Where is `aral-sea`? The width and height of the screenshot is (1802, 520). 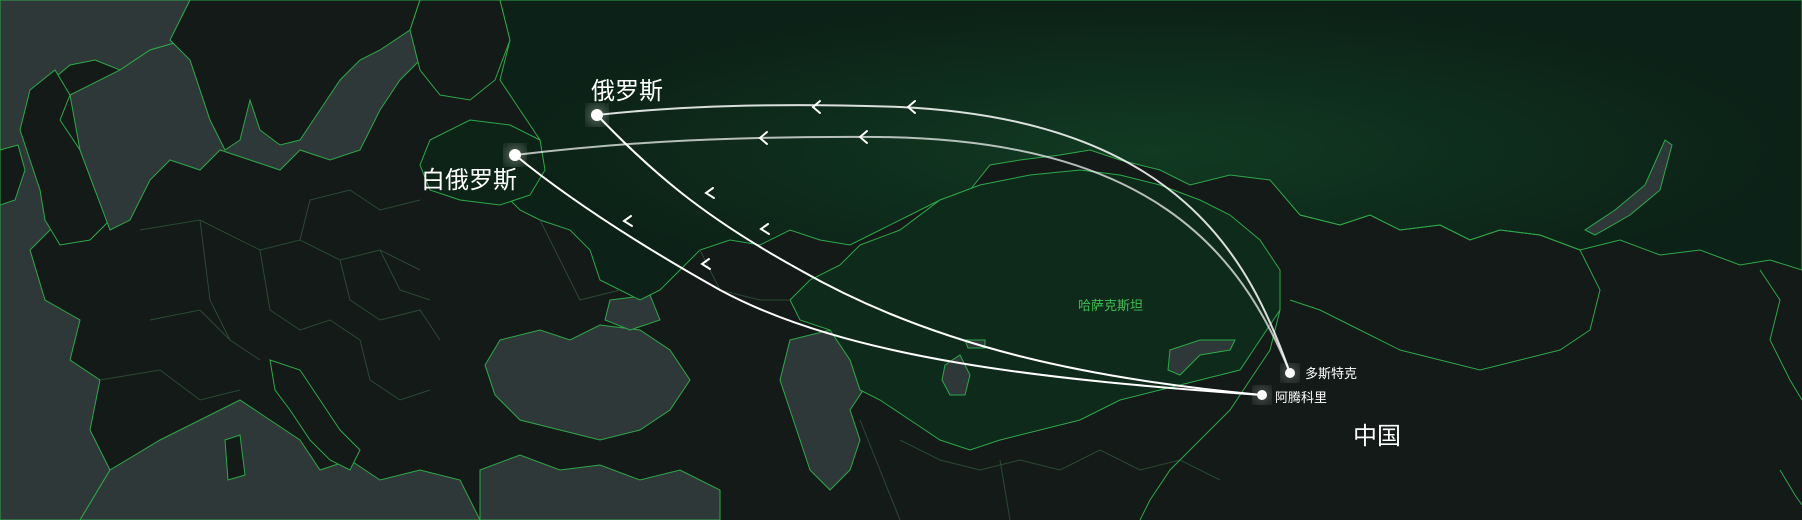 aral-sea is located at coordinates (956, 375).